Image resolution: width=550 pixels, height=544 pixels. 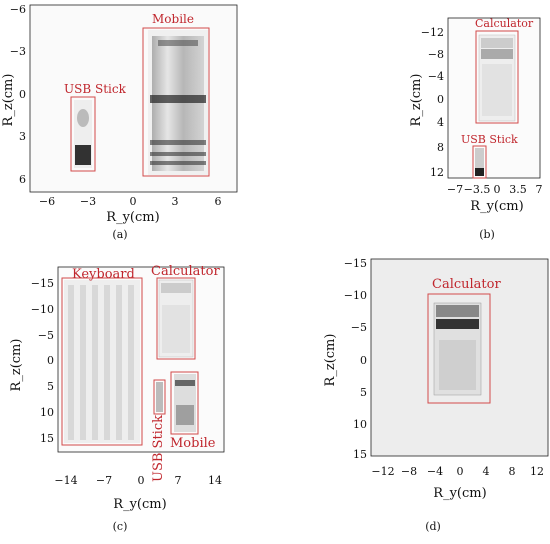 What do you see at coordinates (88, 201) in the screenshot?
I see `x-tick: −3` at bounding box center [88, 201].